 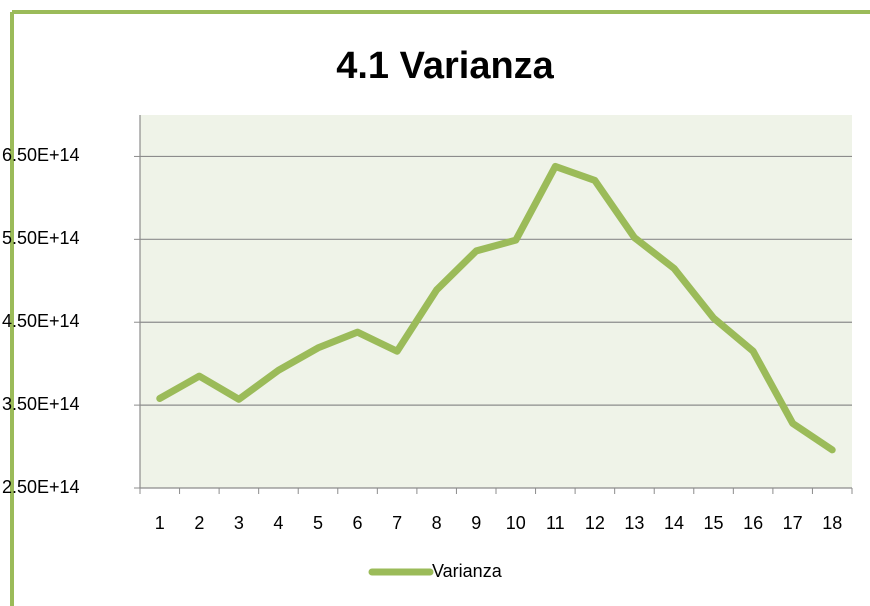 What do you see at coordinates (41, 238) in the screenshot?
I see `y-tick-label: 5.50E+14` at bounding box center [41, 238].